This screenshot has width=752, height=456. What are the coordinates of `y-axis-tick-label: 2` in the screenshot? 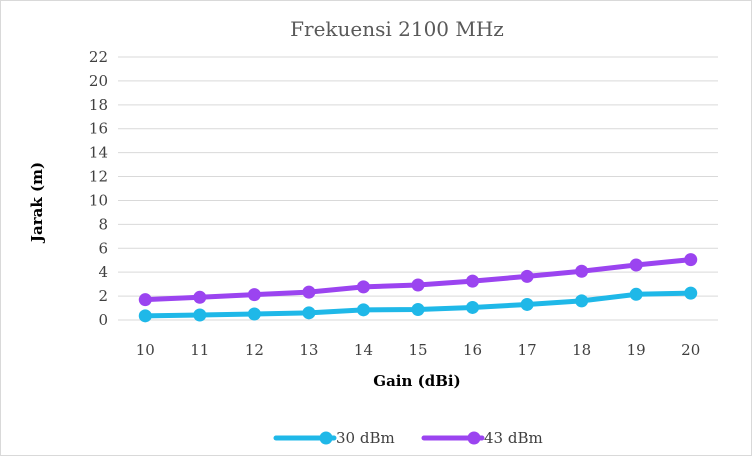 It's located at (103, 296).